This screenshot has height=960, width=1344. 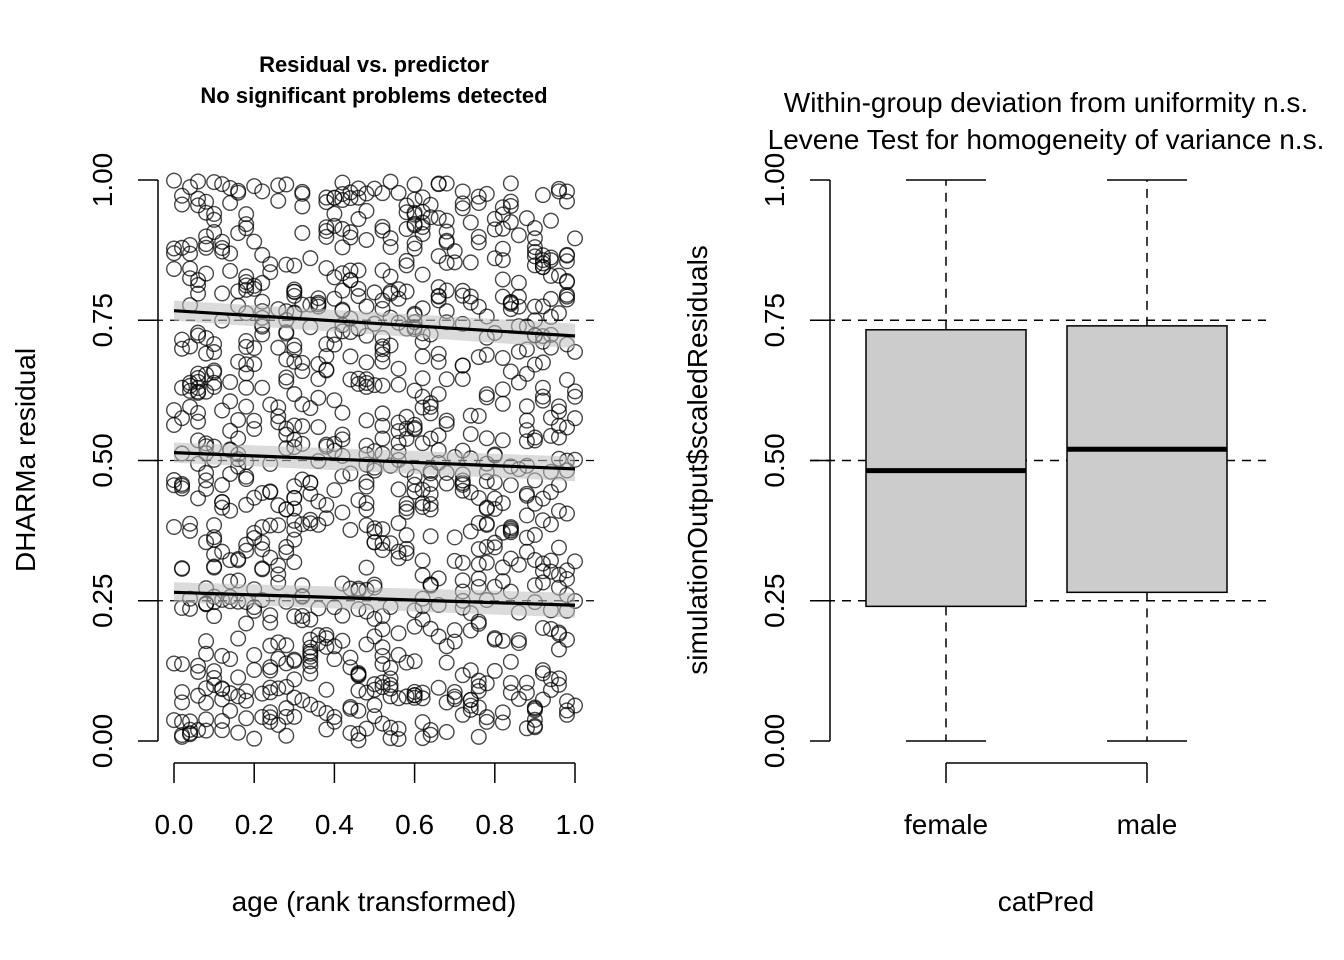 What do you see at coordinates (374, 901) in the screenshot?
I see `scatter-x-label: age (rank transformed)` at bounding box center [374, 901].